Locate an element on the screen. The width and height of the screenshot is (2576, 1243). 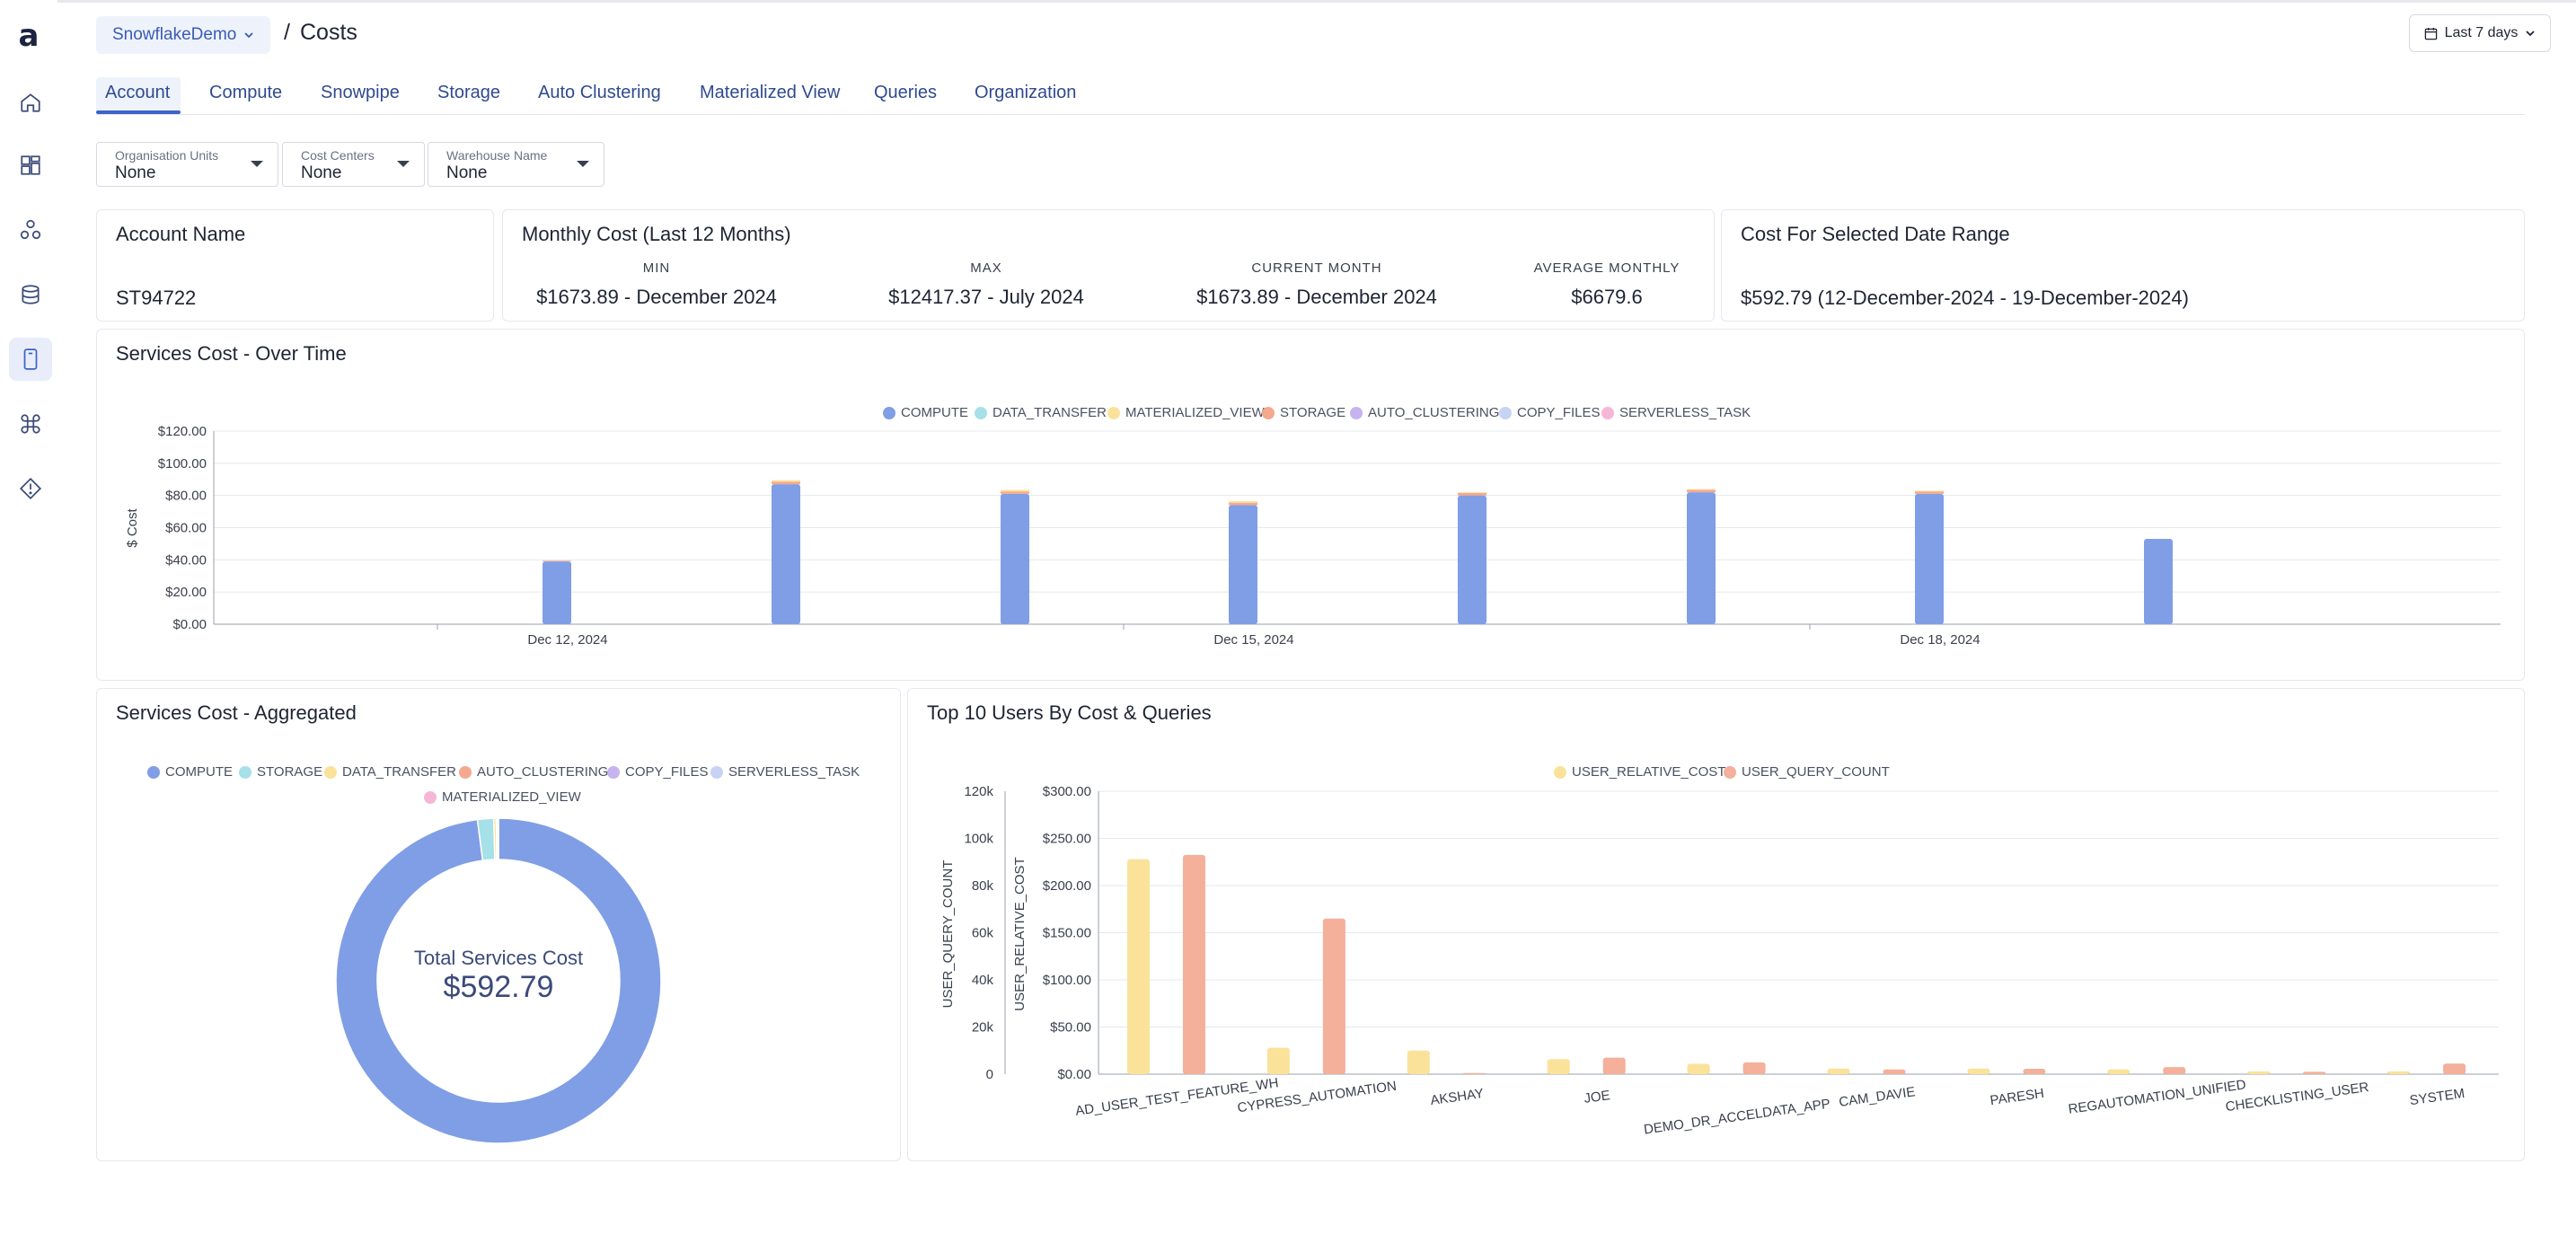
over-time-legend-item: MATERIALIZED_VIEW is located at coordinates (1186, 412).